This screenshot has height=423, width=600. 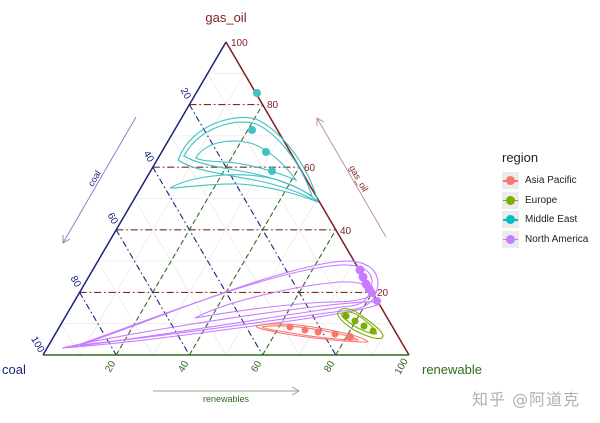 I want to click on gas-oil-direction-arrow: gas_oil, so click(x=351, y=177).